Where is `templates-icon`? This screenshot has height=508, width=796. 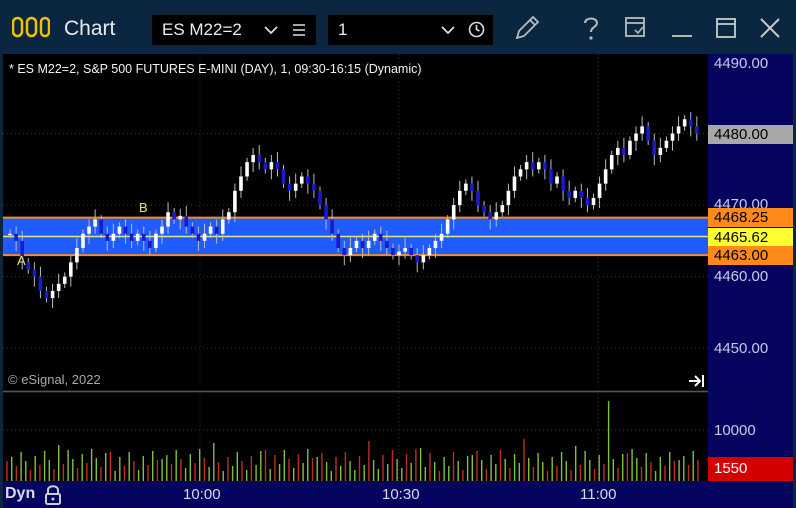 templates-icon is located at coordinates (636, 28).